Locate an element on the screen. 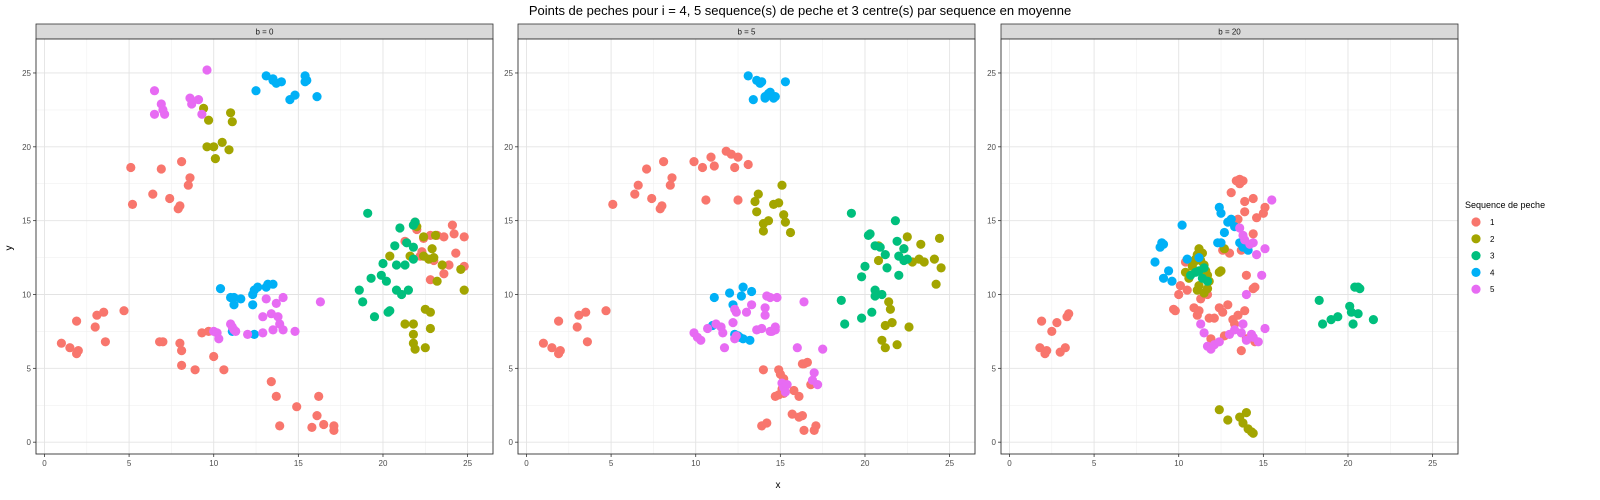  y-tick-label: 15 is located at coordinates (26, 221).